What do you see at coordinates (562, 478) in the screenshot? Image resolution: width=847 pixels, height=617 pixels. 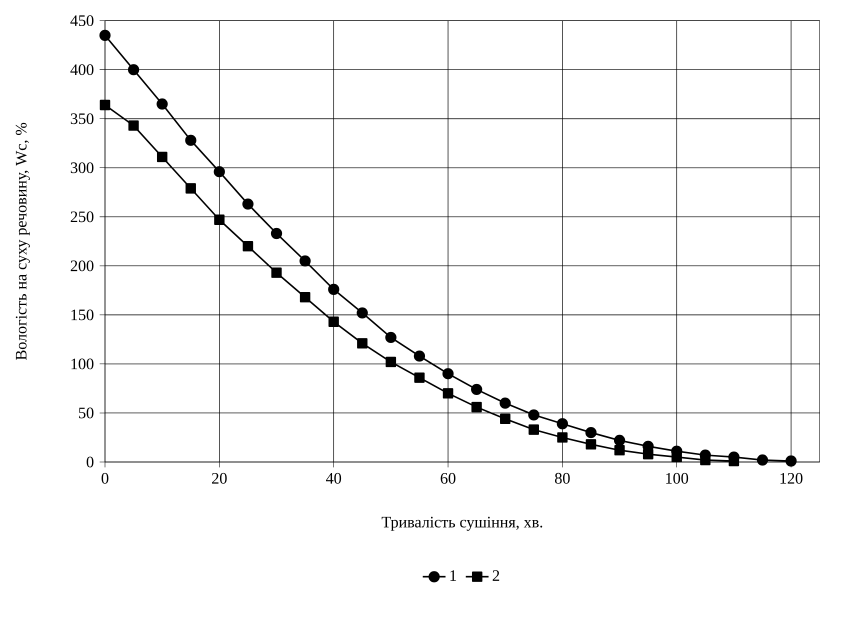 I see `x-tick-label: 80` at bounding box center [562, 478].